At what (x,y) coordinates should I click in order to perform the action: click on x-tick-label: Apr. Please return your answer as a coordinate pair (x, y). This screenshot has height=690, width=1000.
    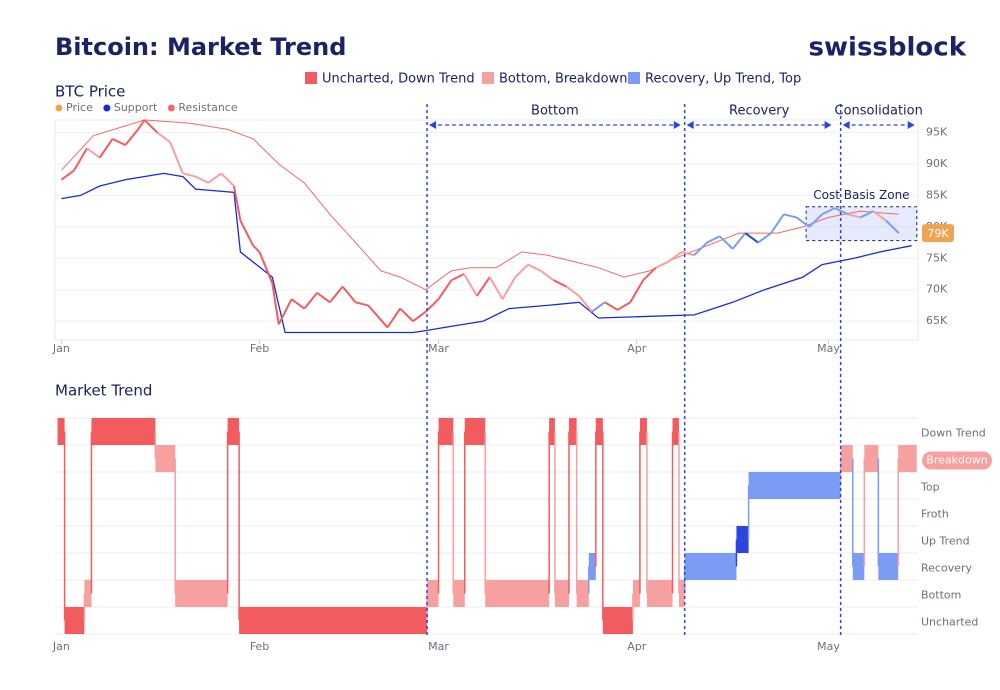
    Looking at the image, I should click on (637, 348).